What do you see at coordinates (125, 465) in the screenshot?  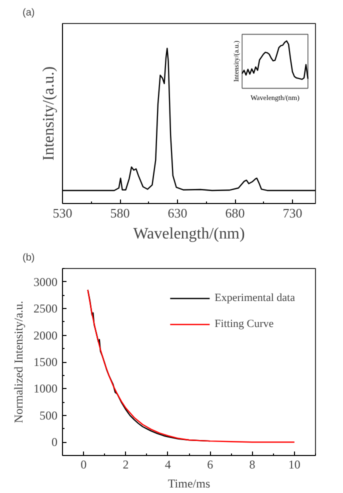 I see `x-tick-label: 2` at bounding box center [125, 465].